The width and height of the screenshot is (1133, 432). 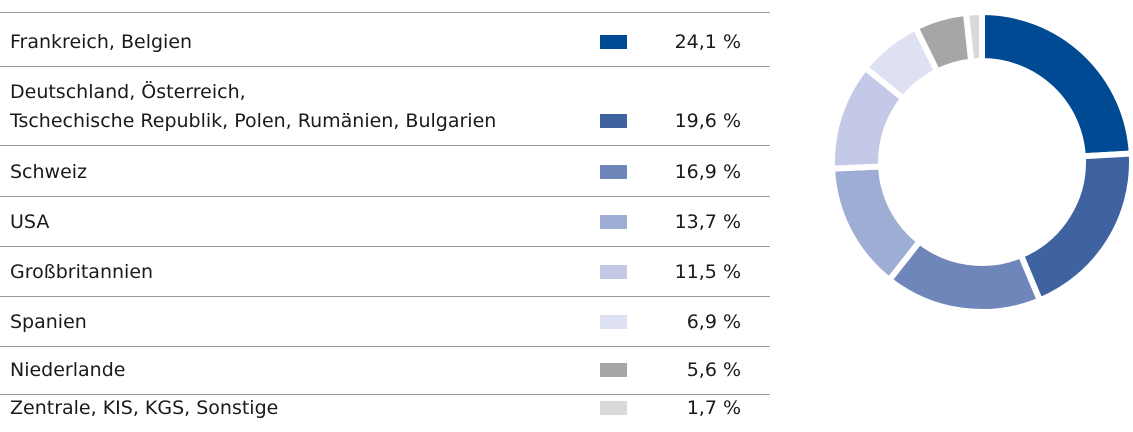 I want to click on legend-label: Großbritannien, so click(x=82, y=271).